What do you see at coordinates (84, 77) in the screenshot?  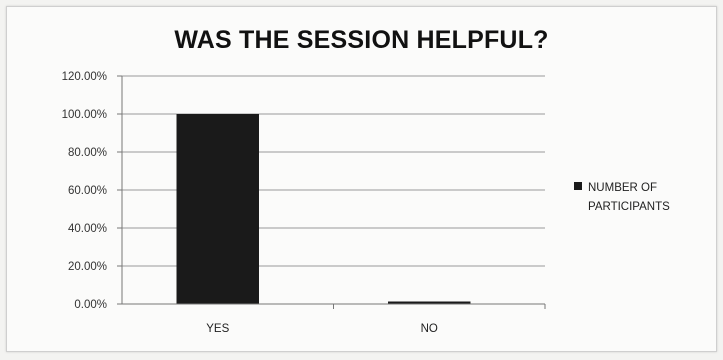 I see `y-tick-label: 120.00%` at bounding box center [84, 77].